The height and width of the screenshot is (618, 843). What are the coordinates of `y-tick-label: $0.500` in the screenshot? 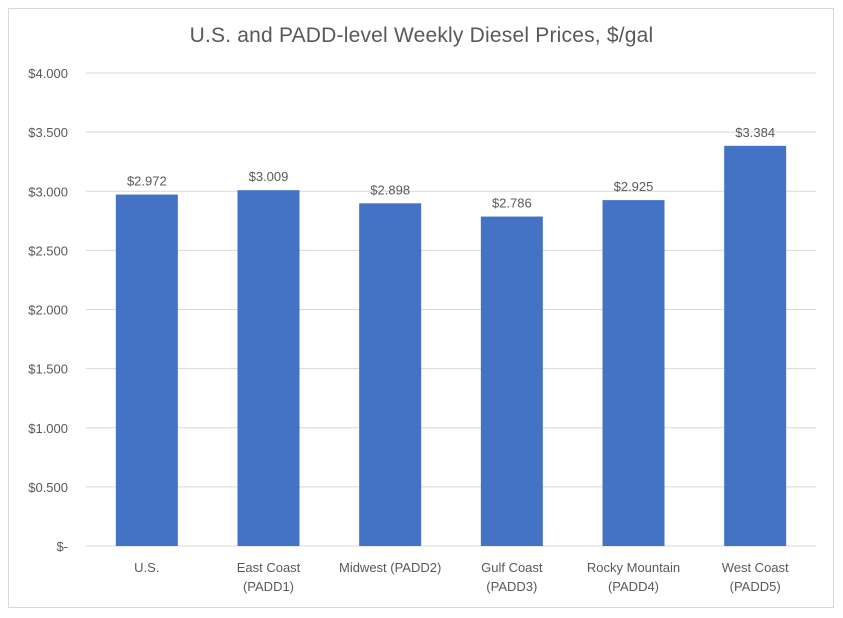 It's located at (48, 487).